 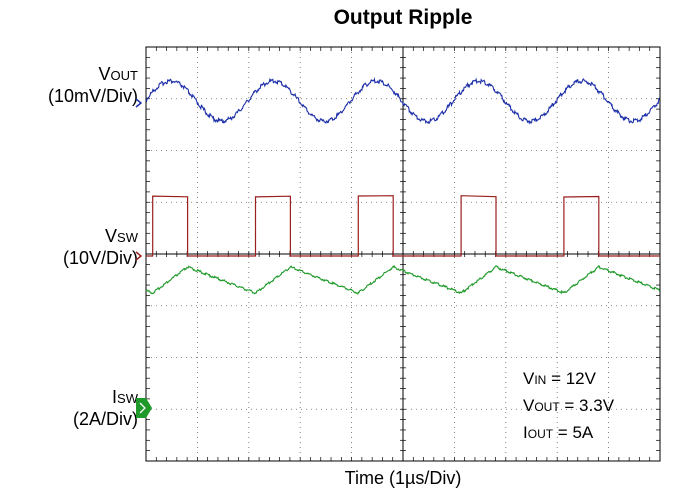 I want to click on isw-marker, so click(x=144, y=408).